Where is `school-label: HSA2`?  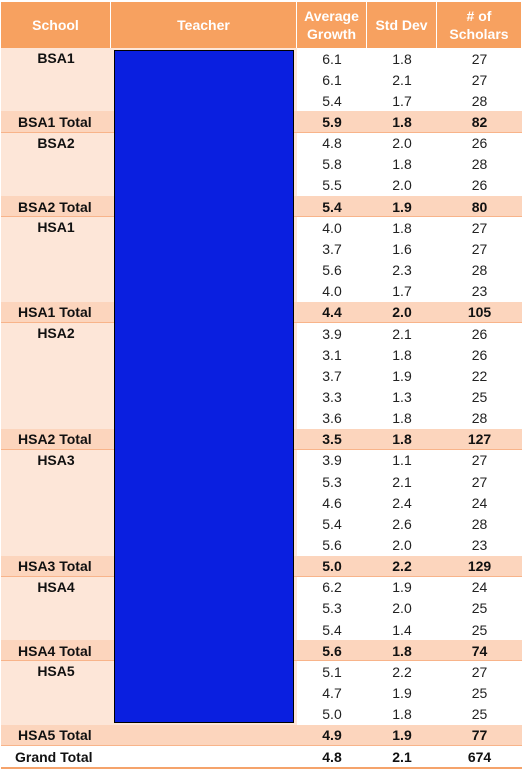
school-label: HSA2 is located at coordinates (56, 375).